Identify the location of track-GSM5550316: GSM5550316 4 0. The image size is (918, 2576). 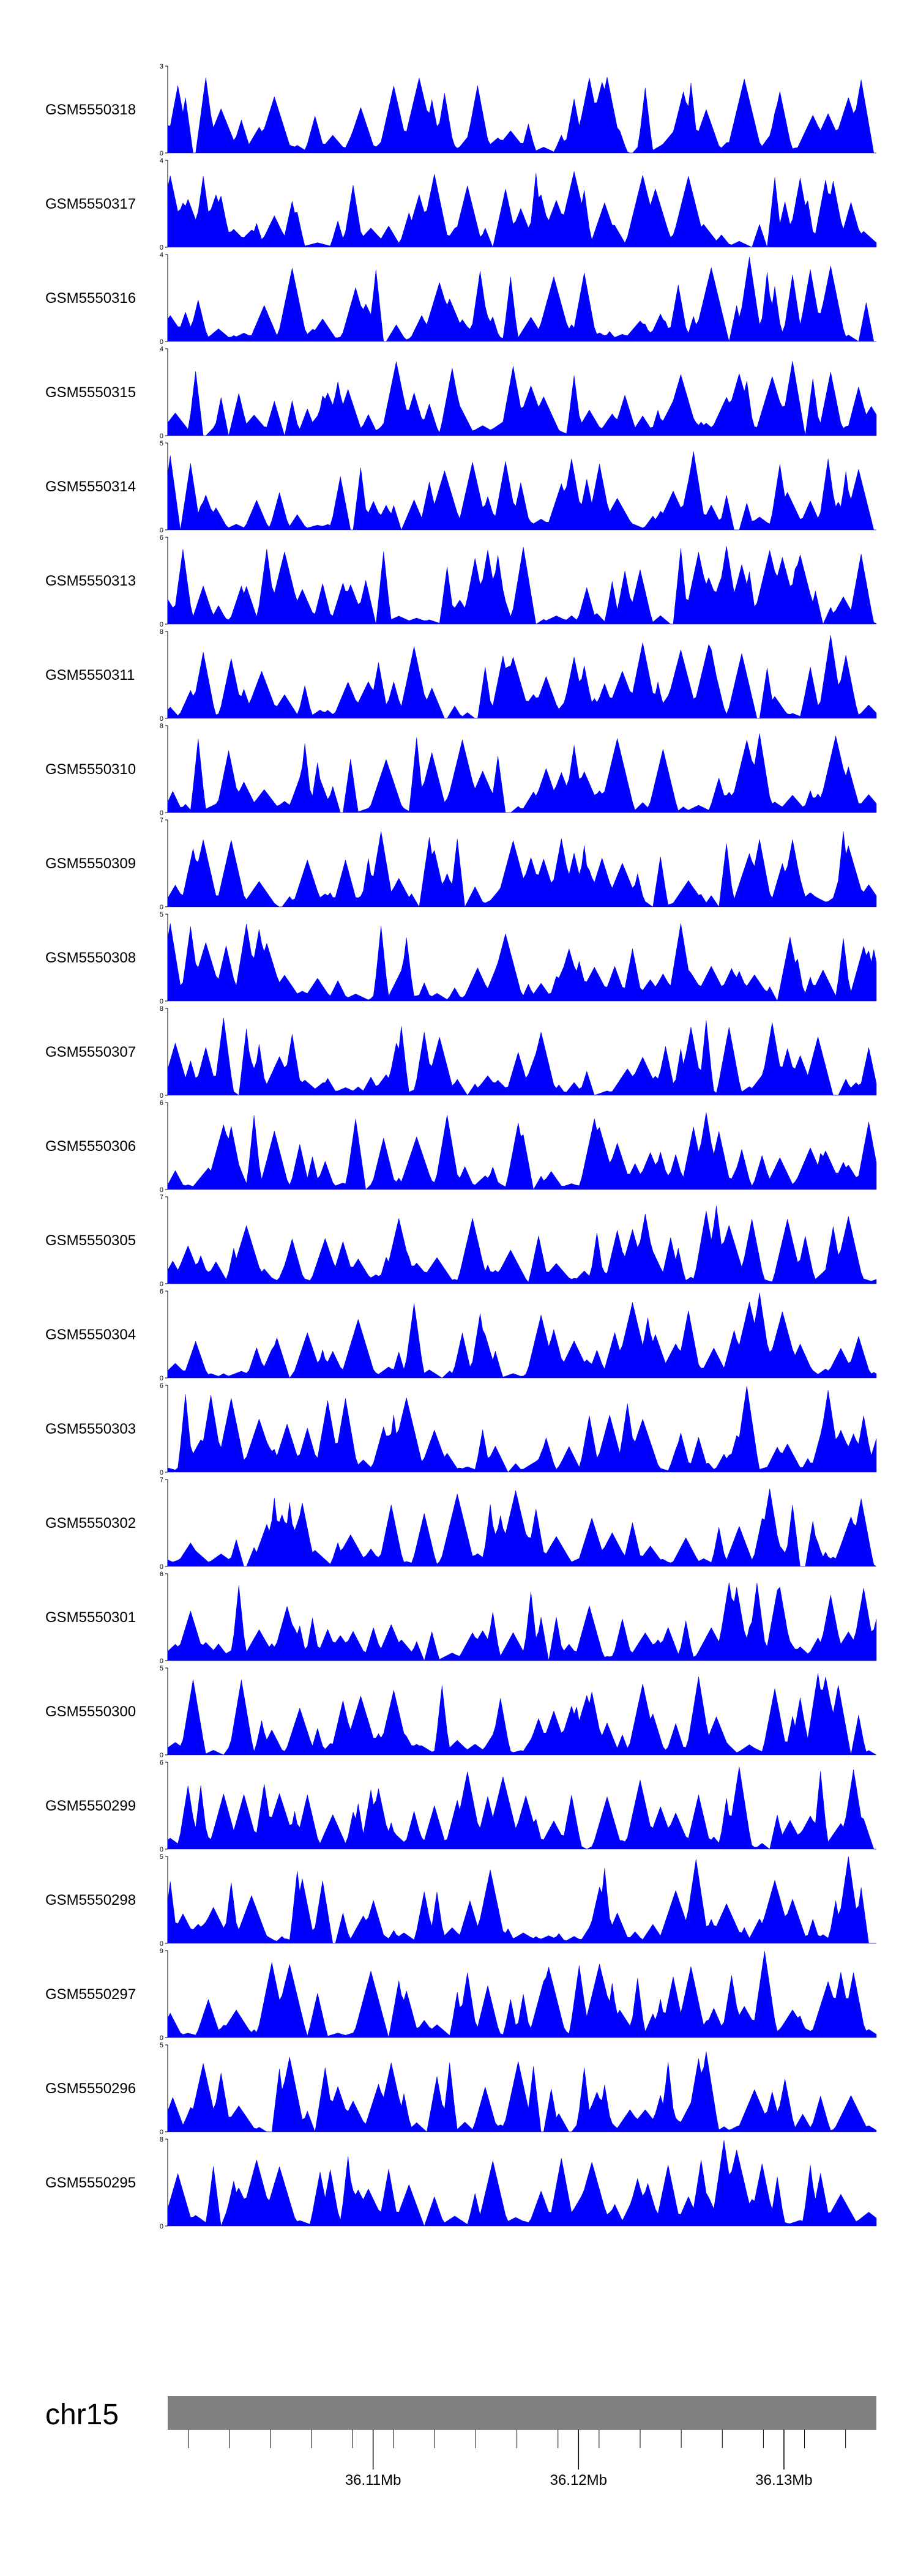
(460, 298).